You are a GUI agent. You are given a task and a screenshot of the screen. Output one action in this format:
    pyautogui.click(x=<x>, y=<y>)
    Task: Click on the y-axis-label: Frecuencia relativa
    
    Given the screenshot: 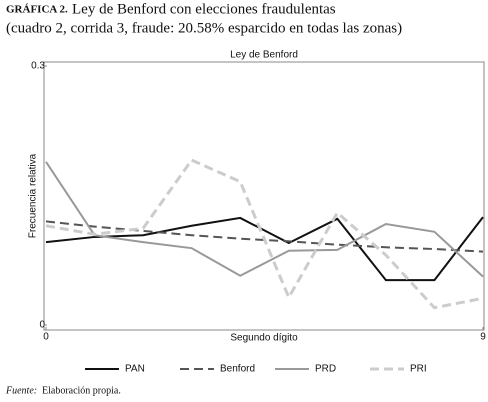 What is the action you would take?
    pyautogui.click(x=33, y=195)
    